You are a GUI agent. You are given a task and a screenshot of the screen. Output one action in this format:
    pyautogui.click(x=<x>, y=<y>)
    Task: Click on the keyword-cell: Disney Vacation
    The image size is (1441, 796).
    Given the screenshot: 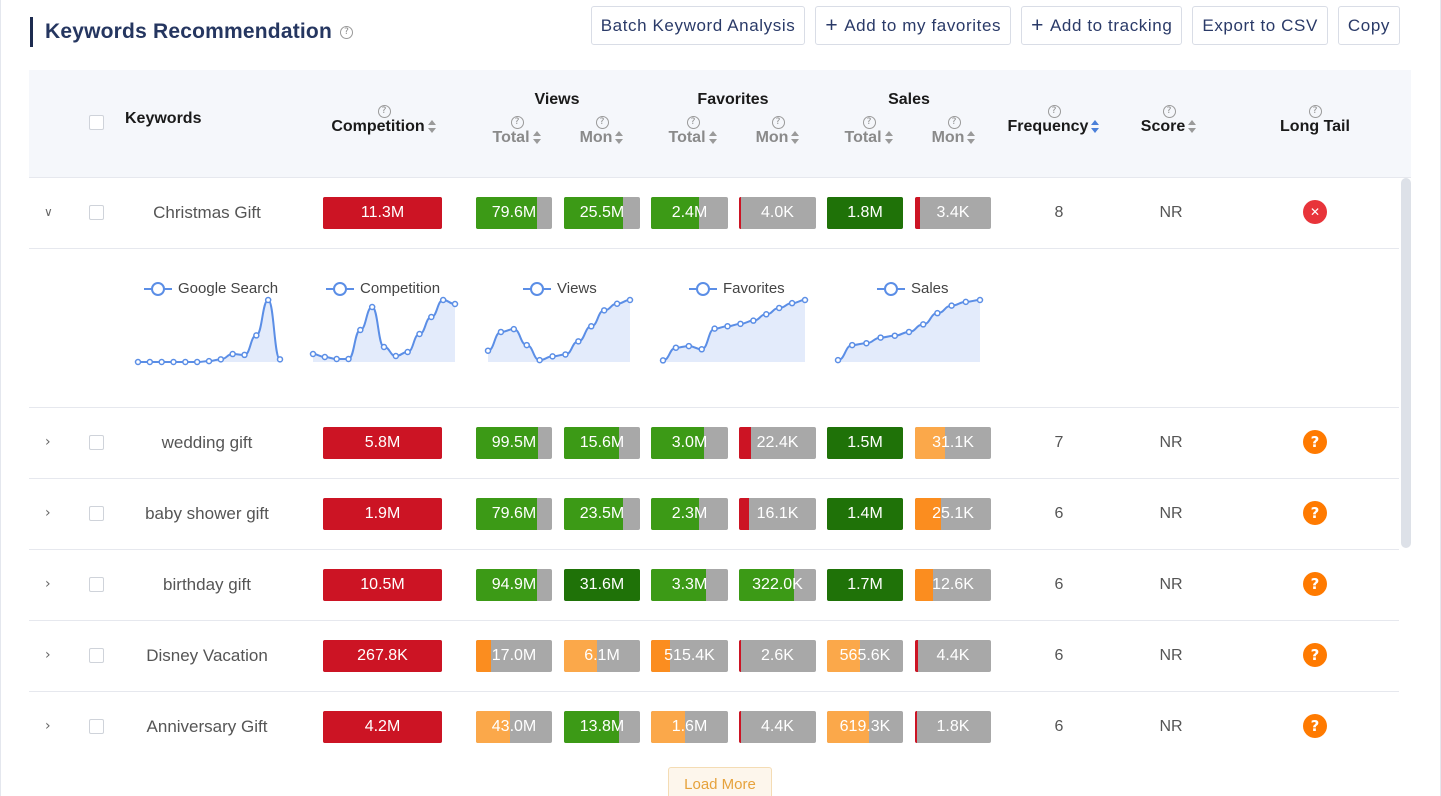 What is the action you would take?
    pyautogui.click(x=207, y=655)
    